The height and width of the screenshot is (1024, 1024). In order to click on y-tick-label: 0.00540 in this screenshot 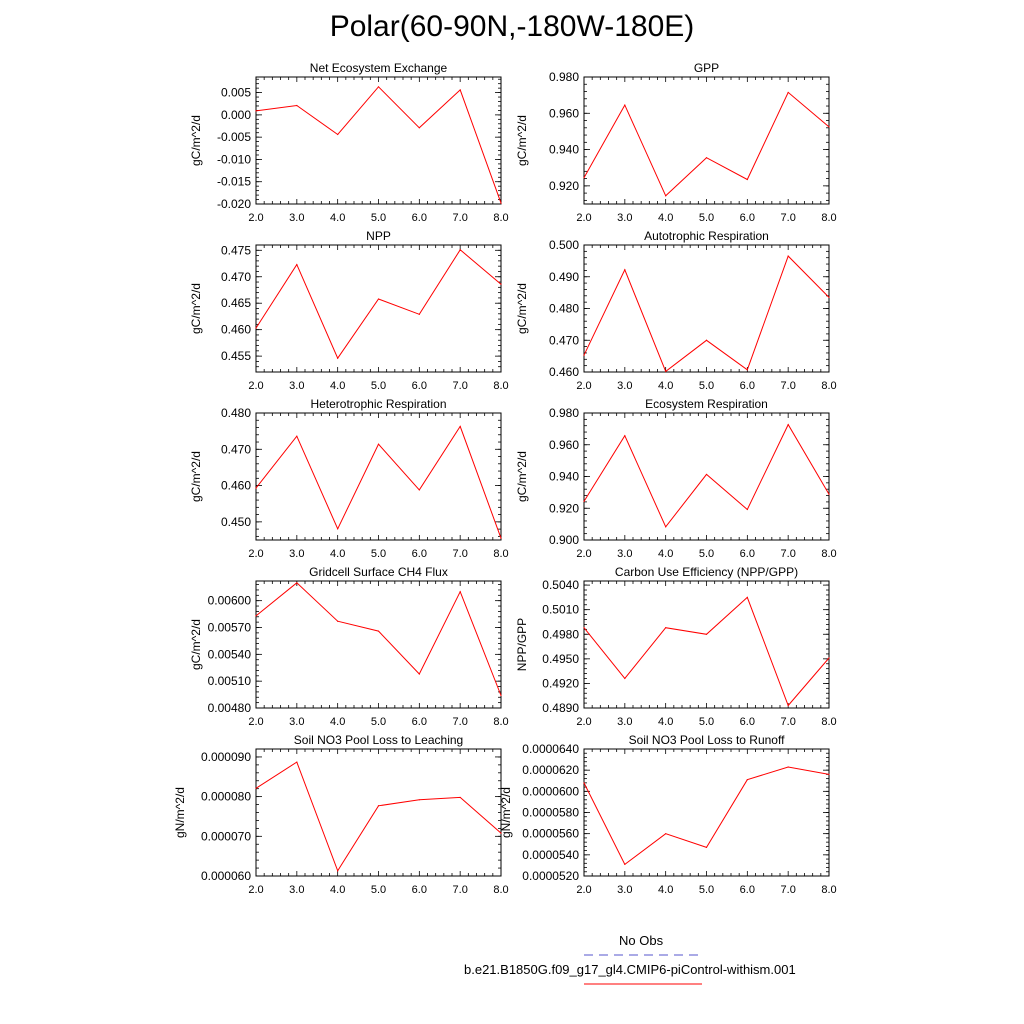, I will do `click(230, 654)`.